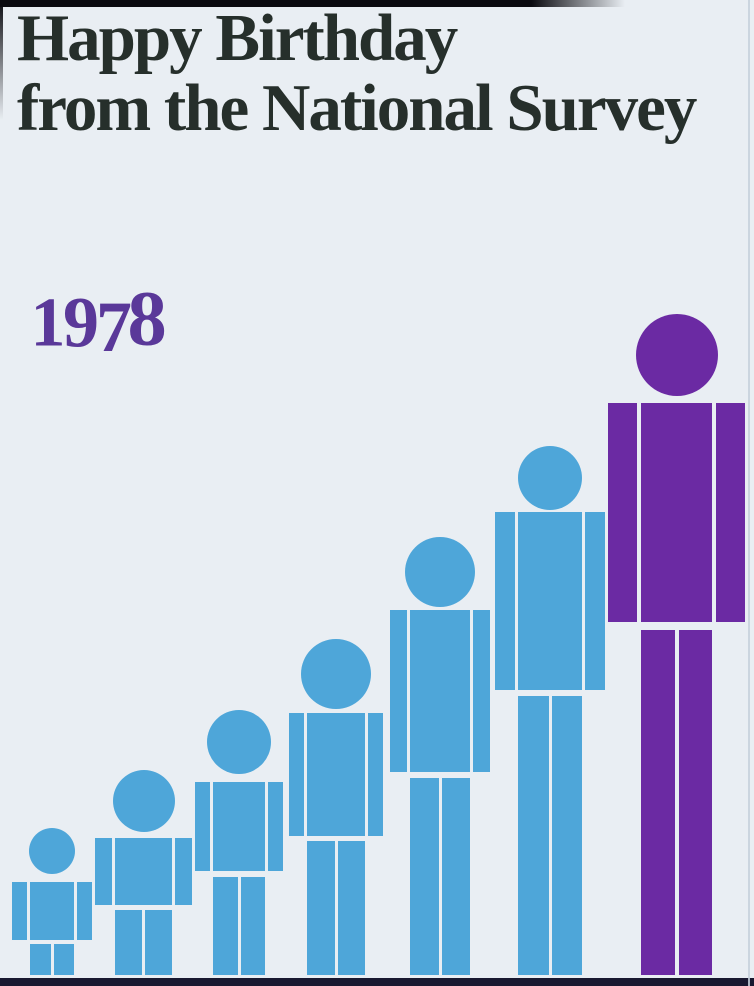 This screenshot has height=986, width=754. Describe the element at coordinates (237, 38) in the screenshot. I see `title-line-1: Happy Birthday` at that location.